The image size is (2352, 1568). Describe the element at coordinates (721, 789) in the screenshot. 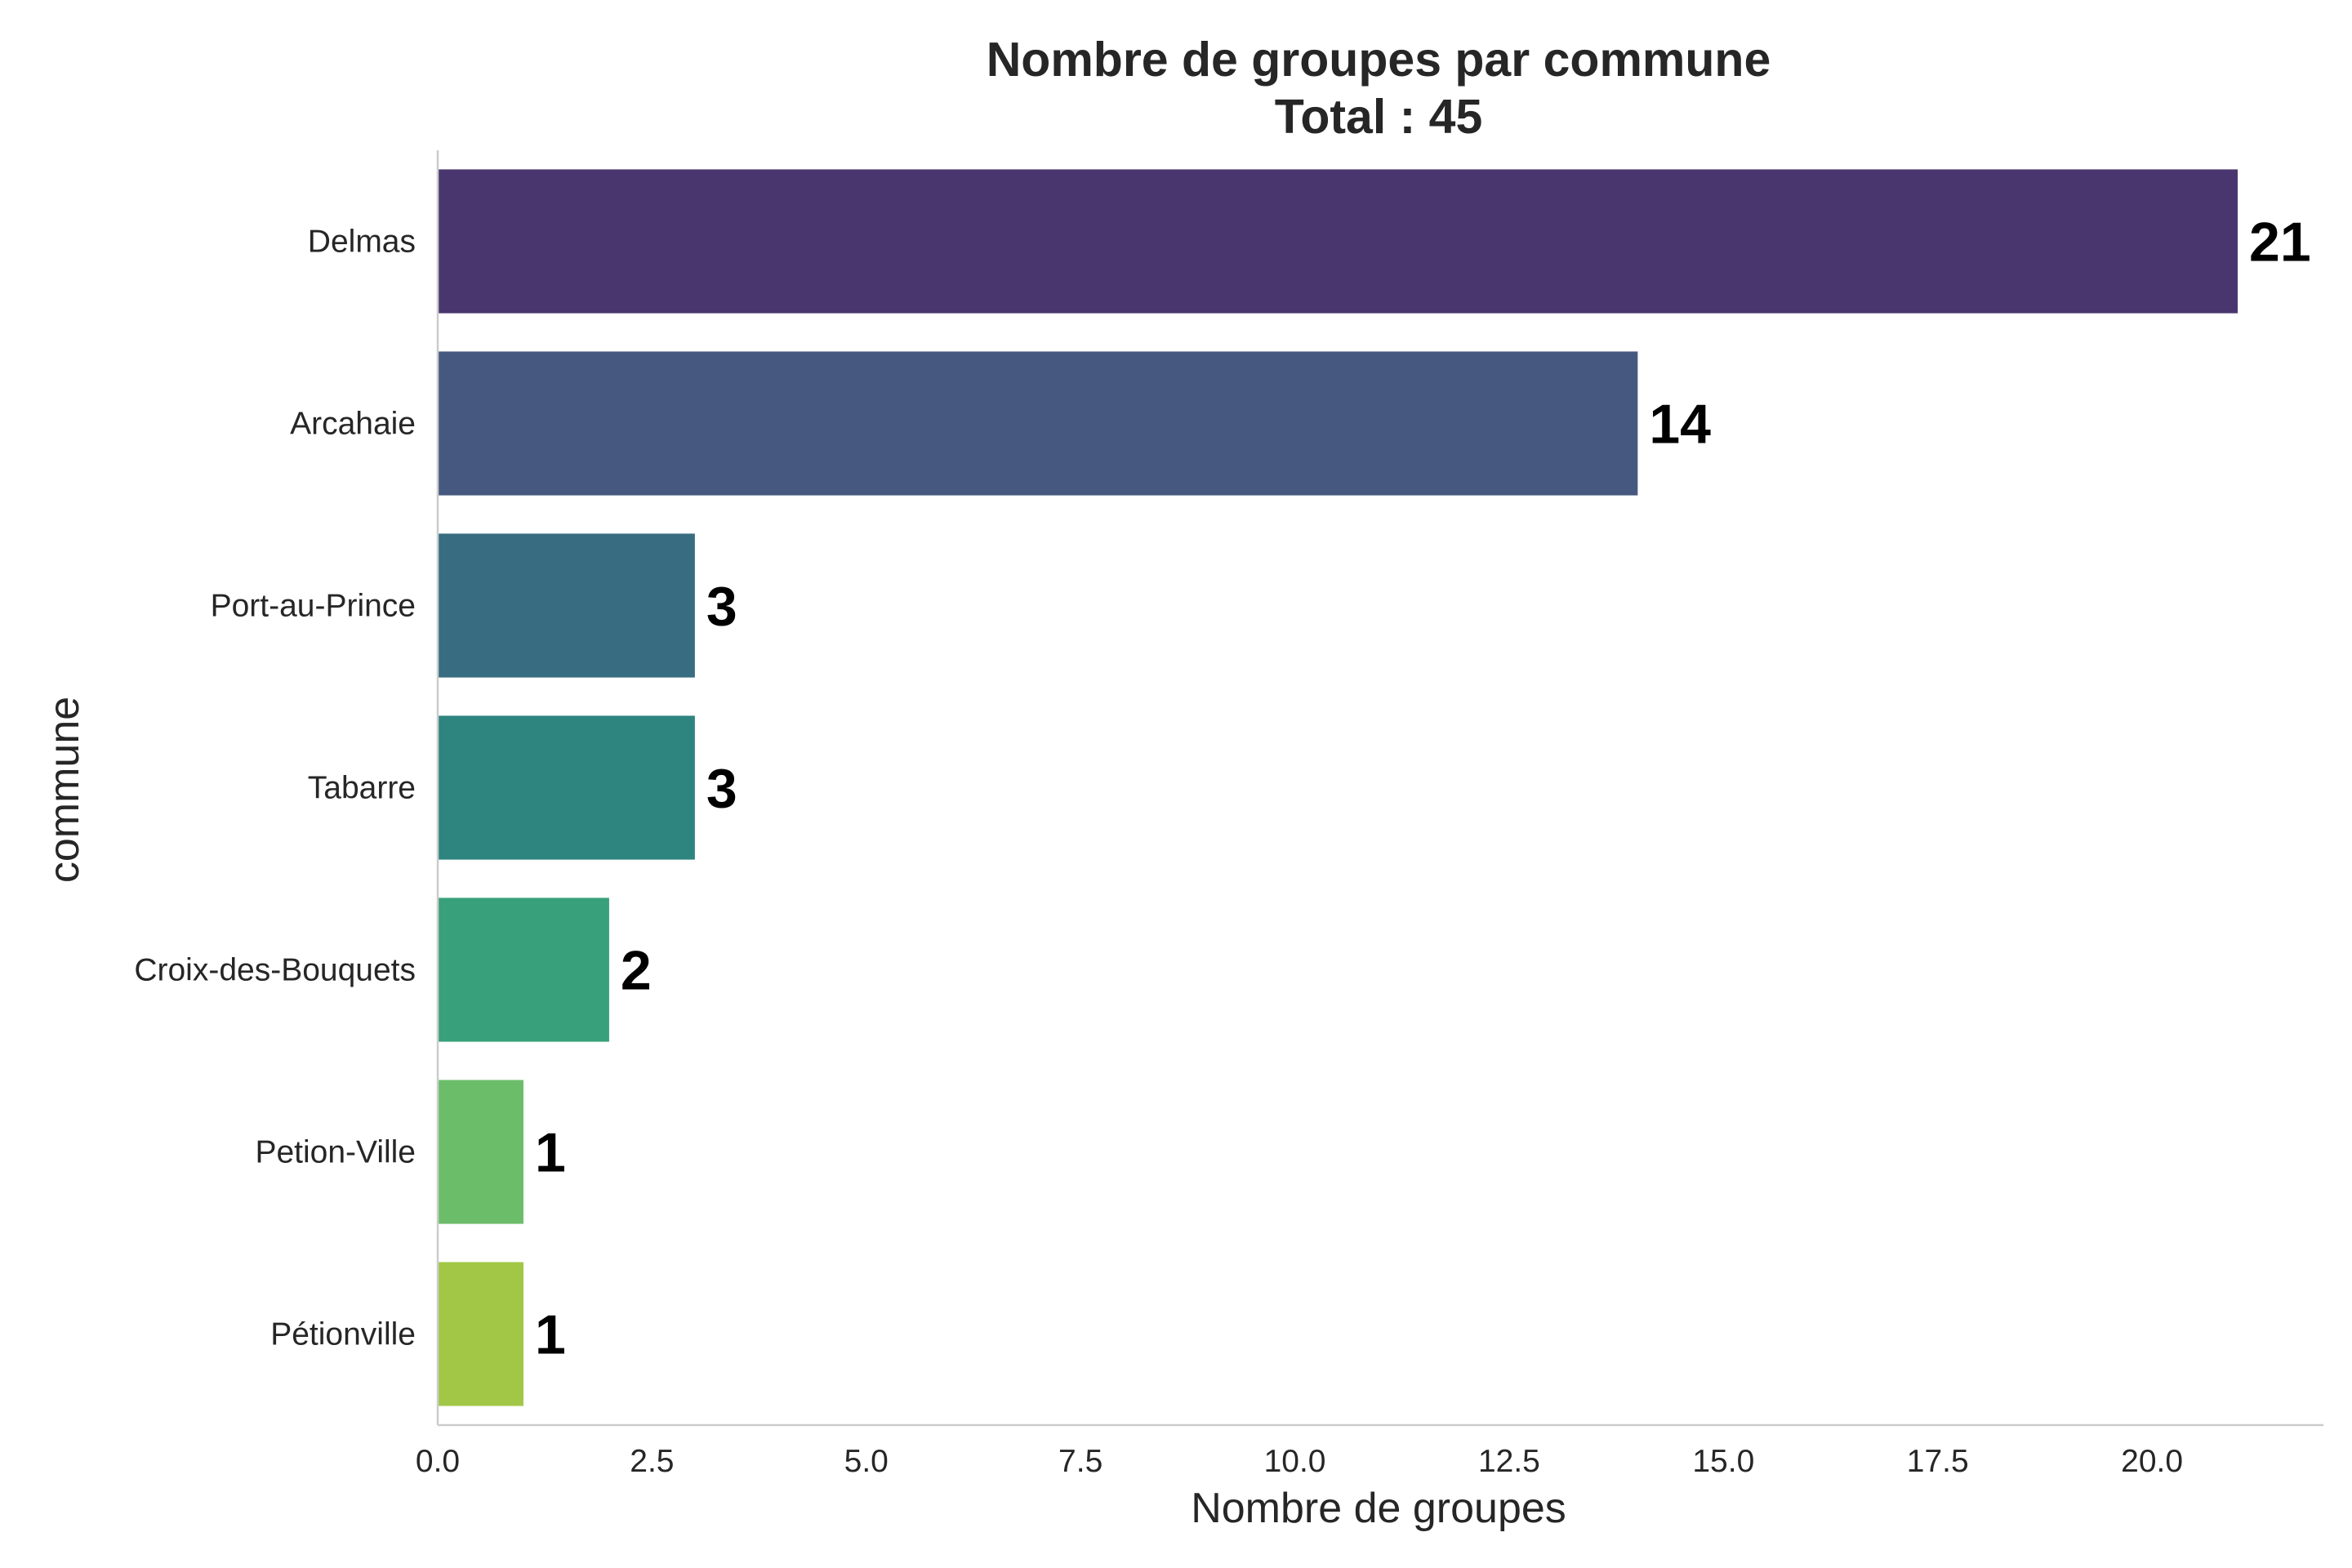

I see `data-label-3: 3` at that location.